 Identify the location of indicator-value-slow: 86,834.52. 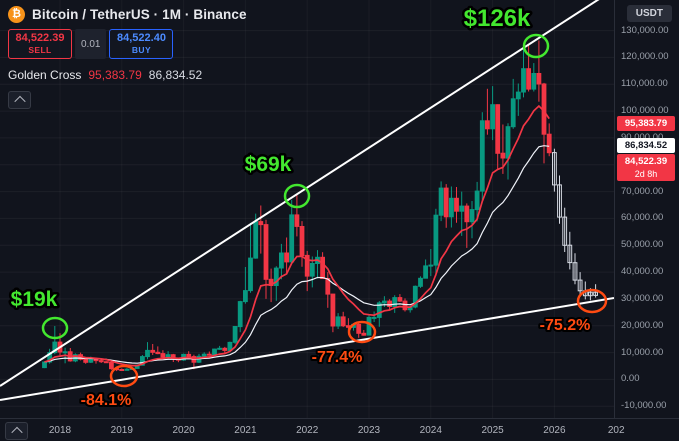
(175, 75).